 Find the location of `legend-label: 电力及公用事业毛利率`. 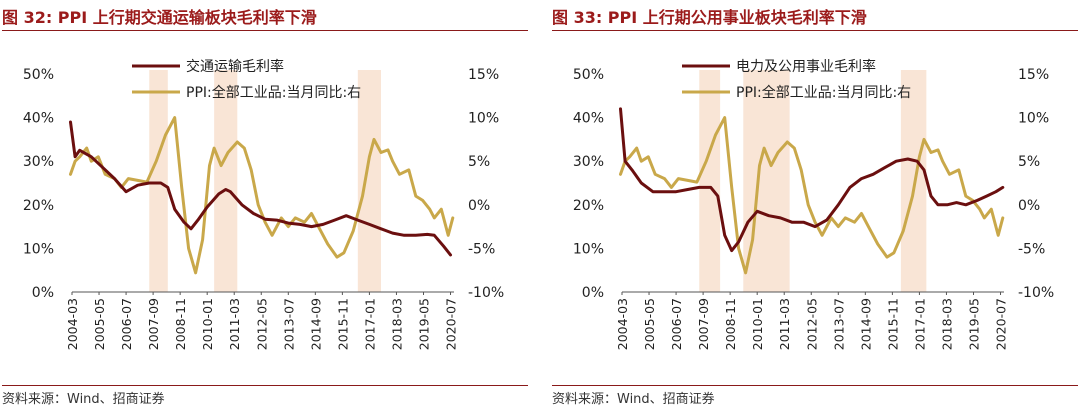

legend-label: 电力及公用事业毛利率 is located at coordinates (806, 66).